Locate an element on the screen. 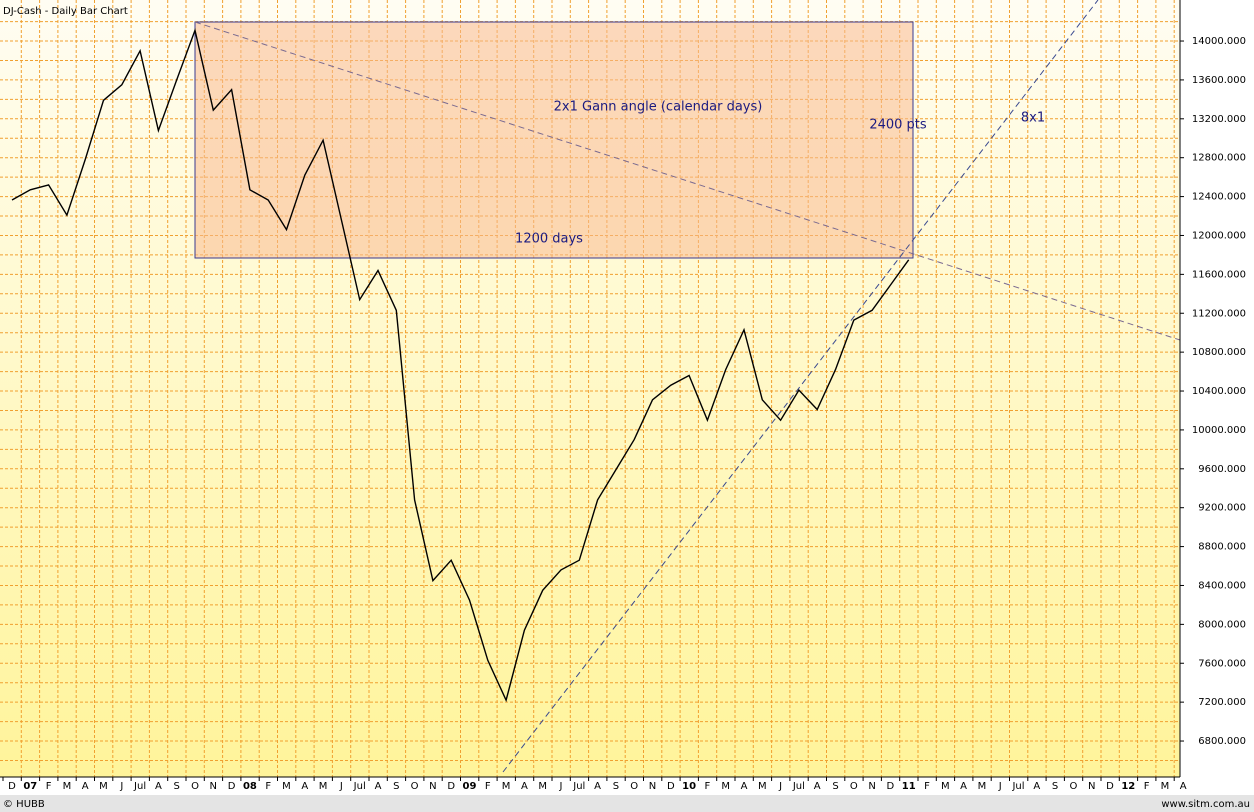 This screenshot has width=1254, height=812. annotation: 8x1 is located at coordinates (1033, 118).